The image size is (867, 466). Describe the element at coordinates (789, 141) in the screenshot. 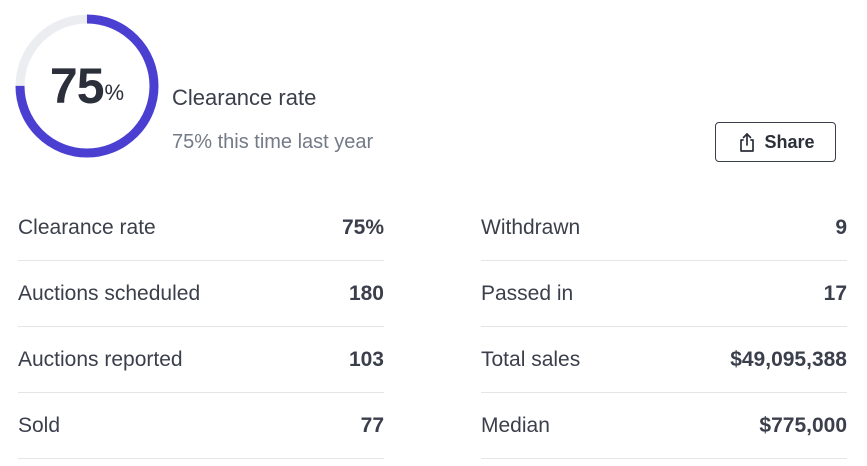

I see `share-label: Share` at that location.